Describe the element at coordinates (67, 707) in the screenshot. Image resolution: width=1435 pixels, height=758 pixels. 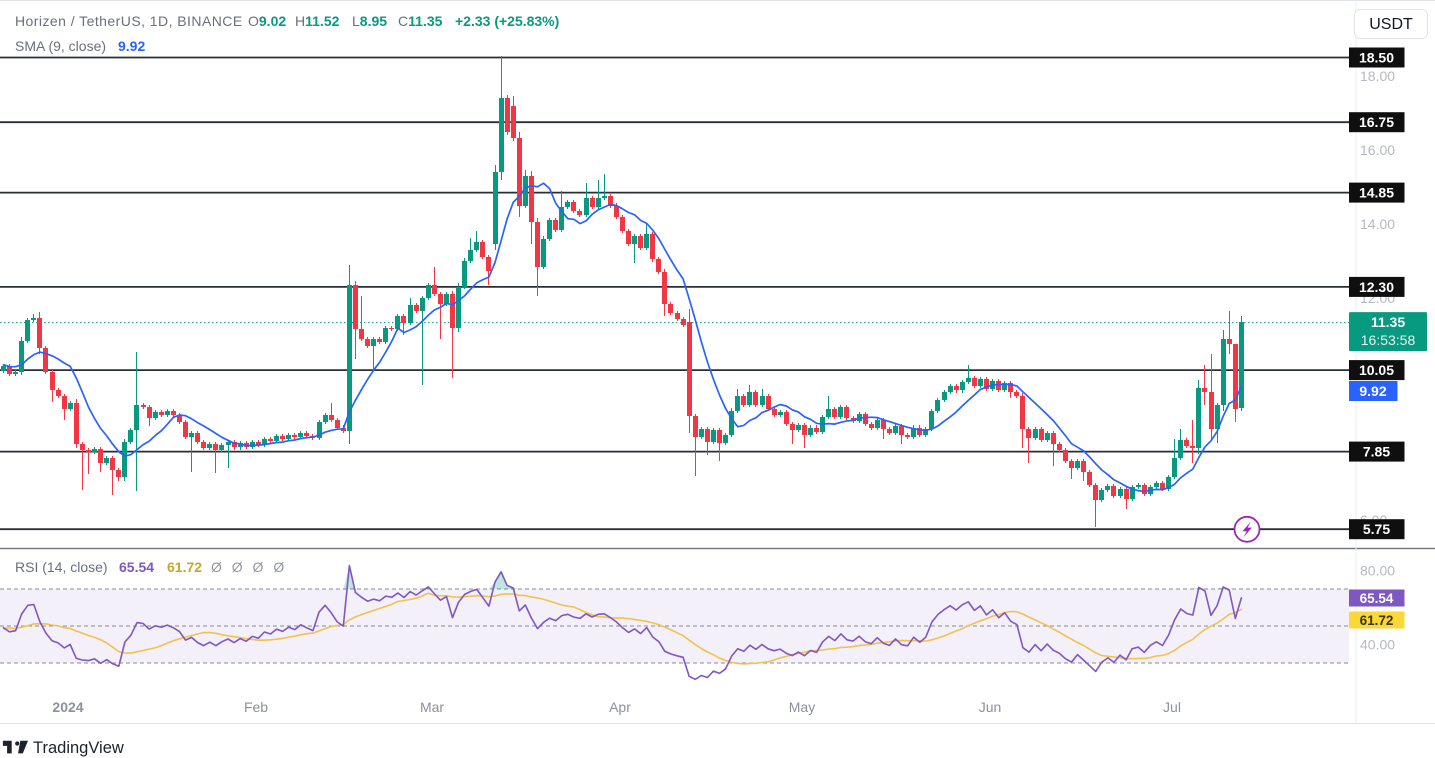
I see `svg-text: 2024` at that location.